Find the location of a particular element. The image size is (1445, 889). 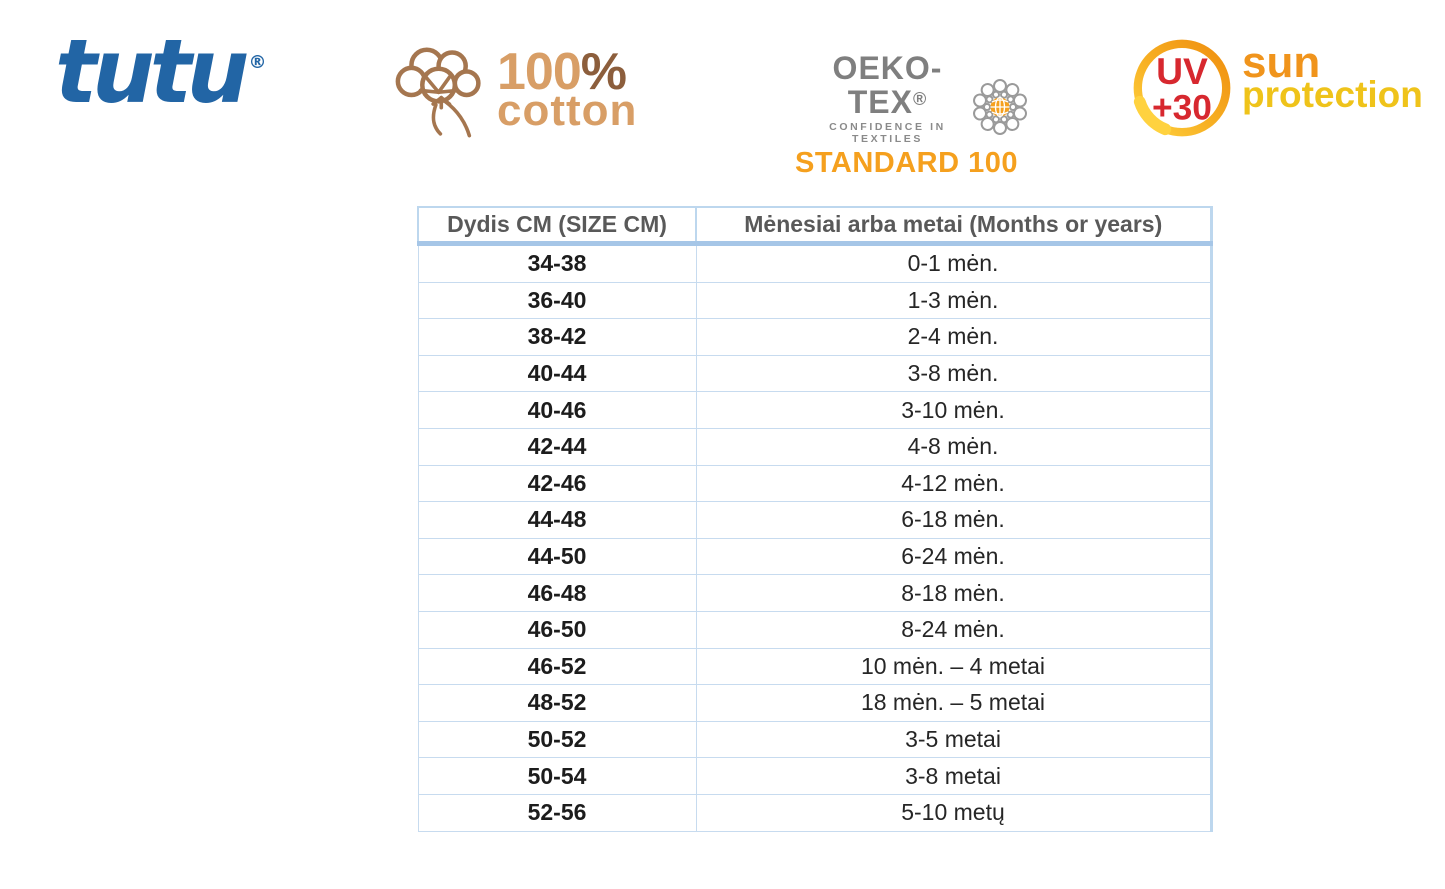

table-row: 46-48 8-18 mėn. is located at coordinates (814, 593).